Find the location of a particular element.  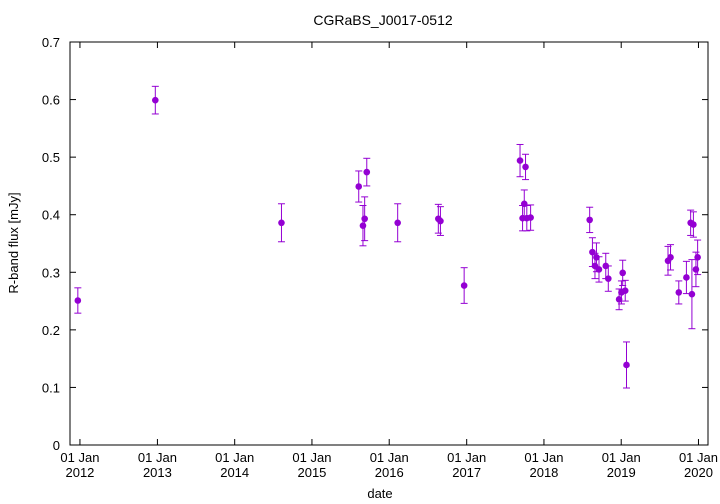

x-tick-year: 2012 is located at coordinates (79, 472).